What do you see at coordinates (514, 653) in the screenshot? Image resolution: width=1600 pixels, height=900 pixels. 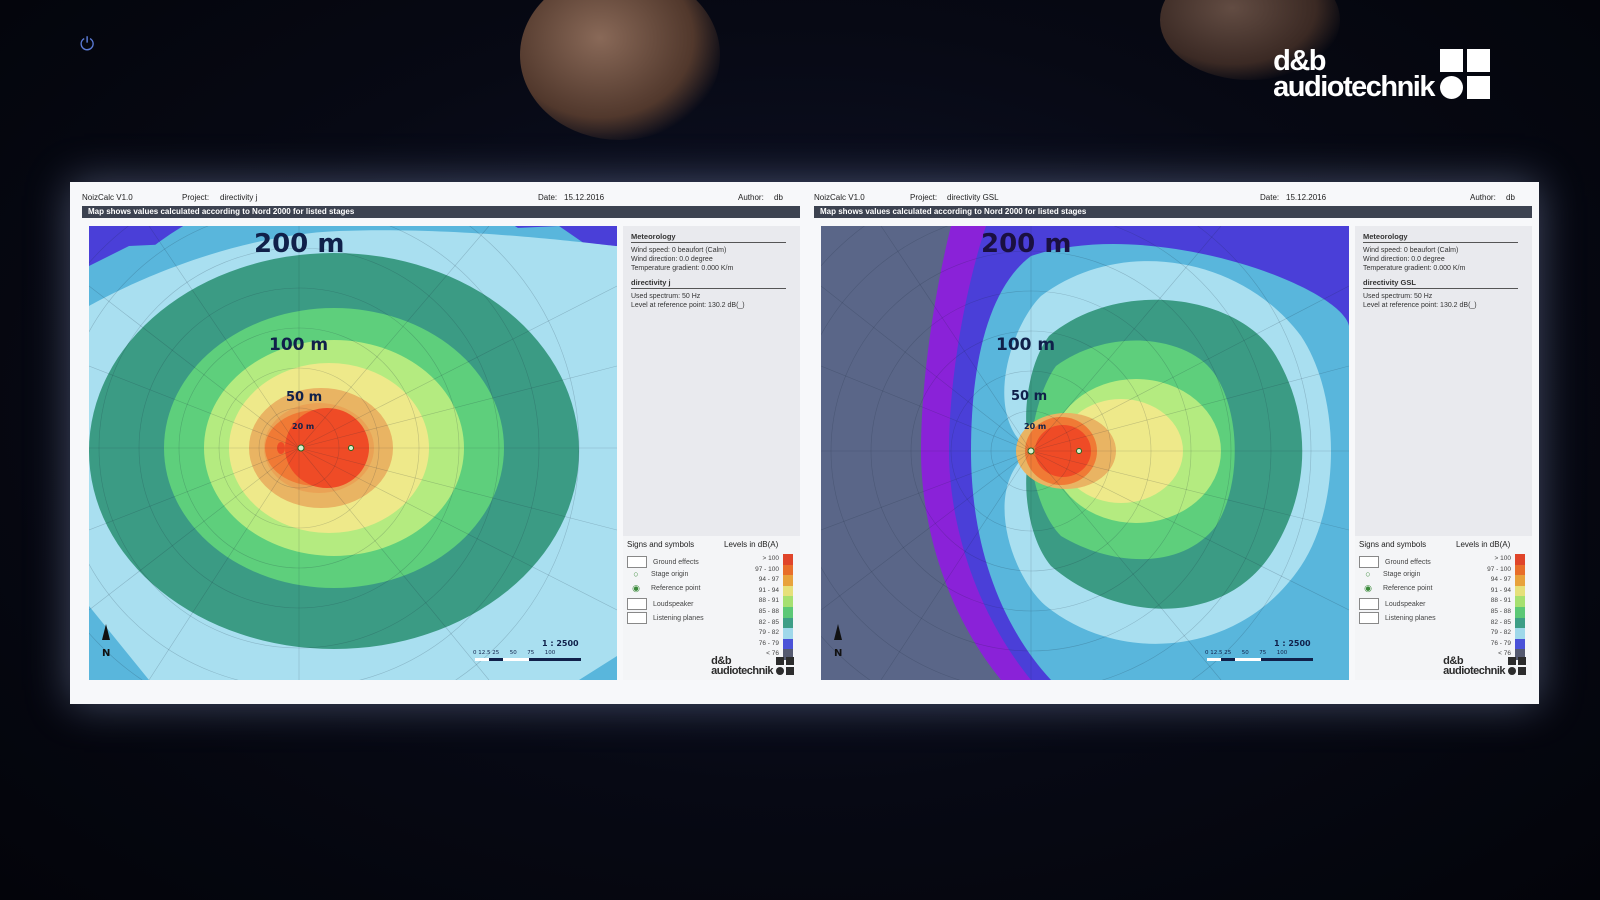 I see `scale-ticks: 0 12.5 25 50 75 100` at bounding box center [514, 653].